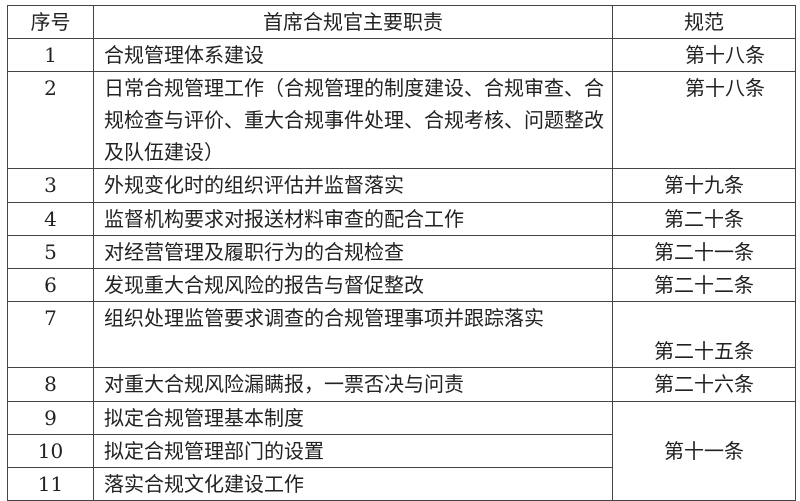 The width and height of the screenshot is (800, 501). I want to click on header-no: 序号, so click(50, 22).